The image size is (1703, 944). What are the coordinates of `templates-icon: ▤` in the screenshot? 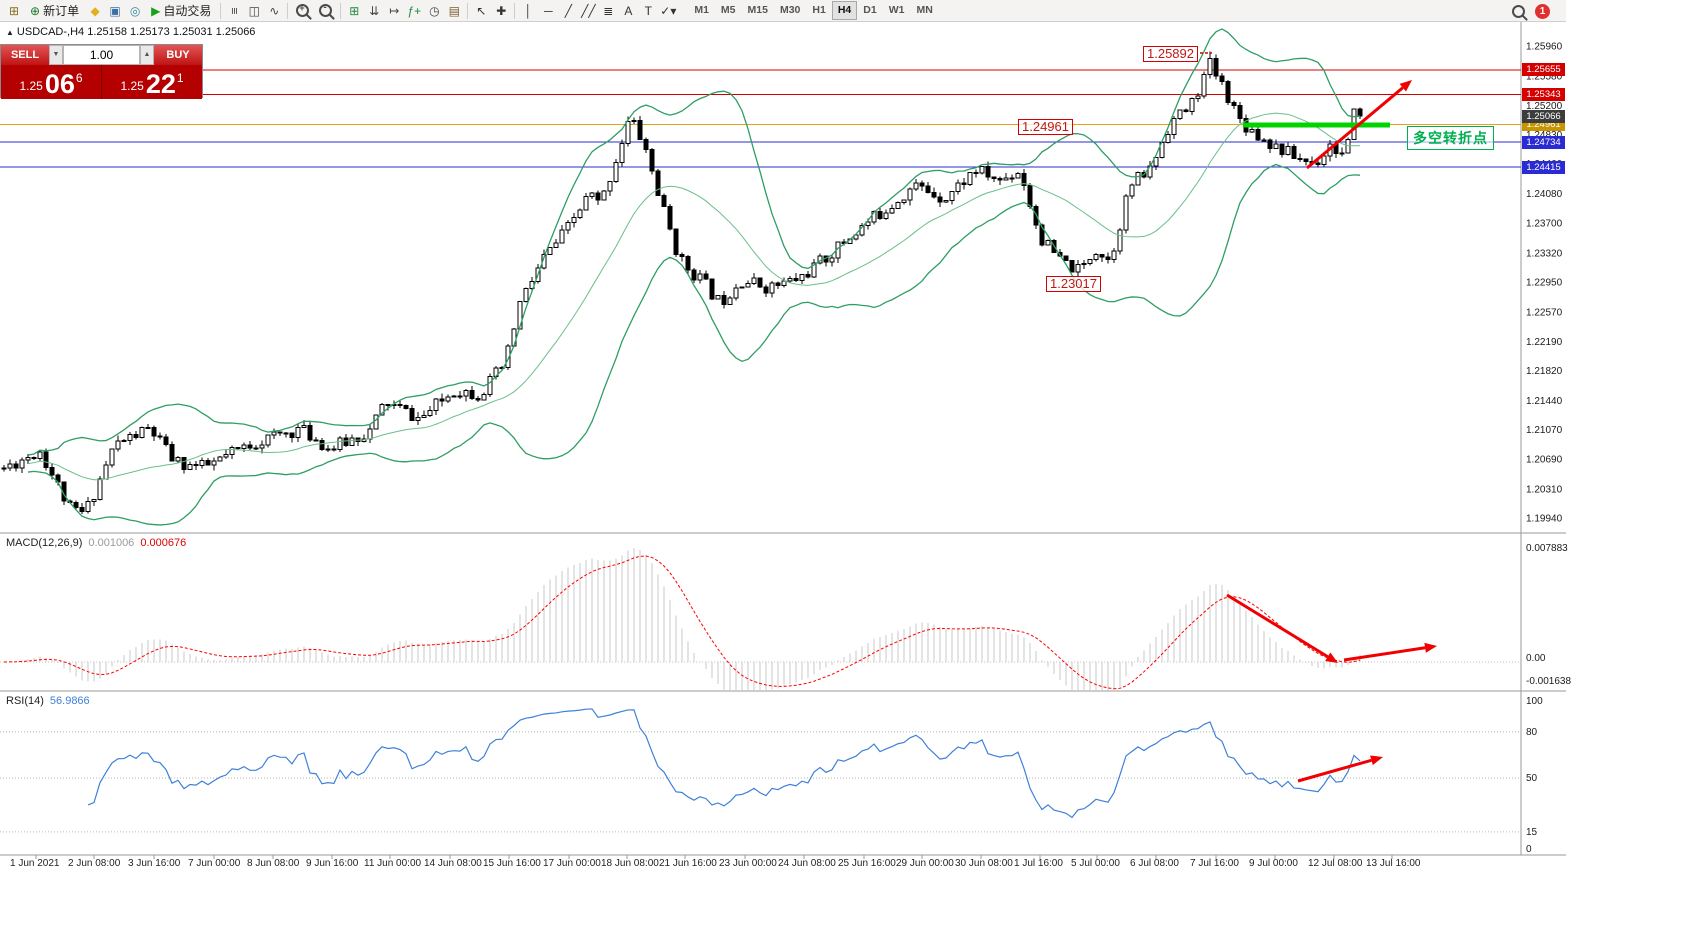 It's located at (454, 11).